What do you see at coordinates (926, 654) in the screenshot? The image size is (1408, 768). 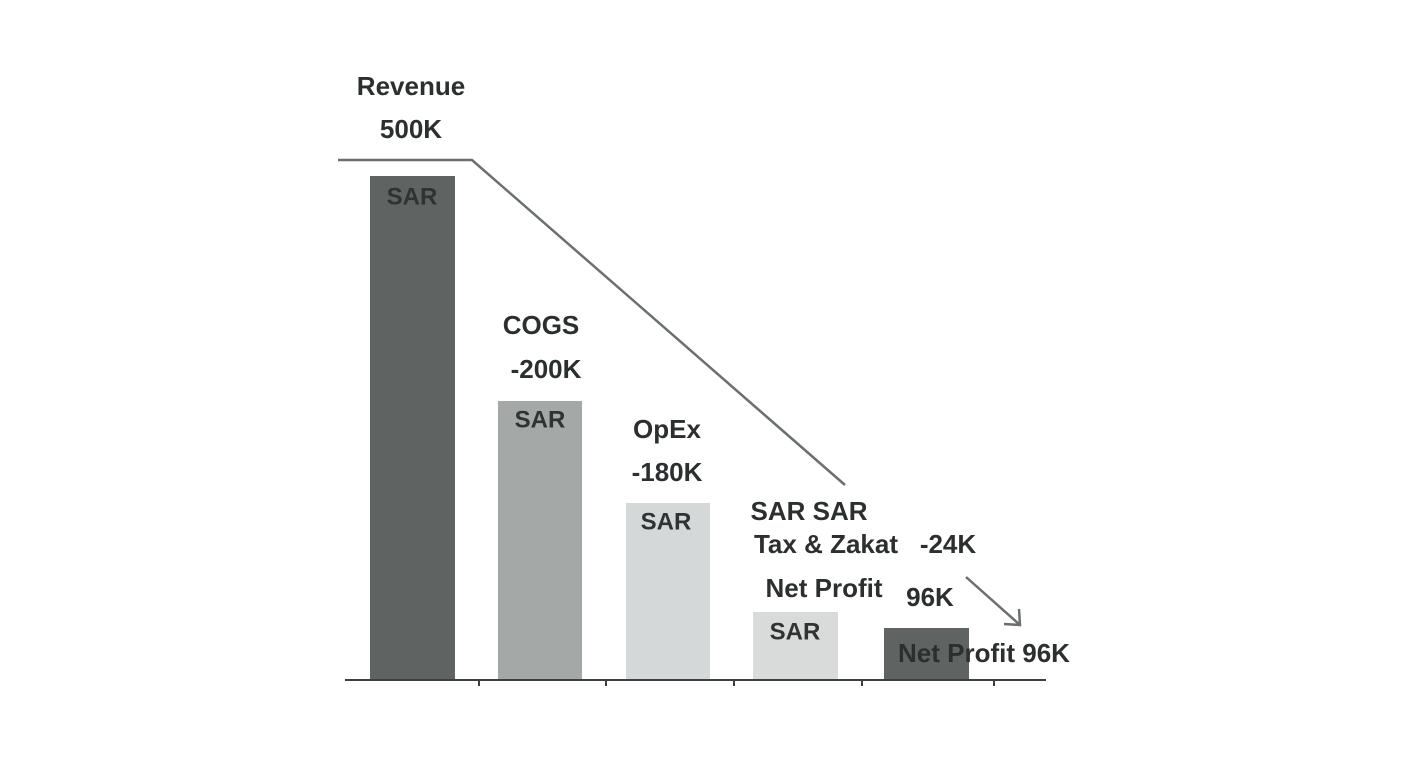 I see `net-profit-bar` at bounding box center [926, 654].